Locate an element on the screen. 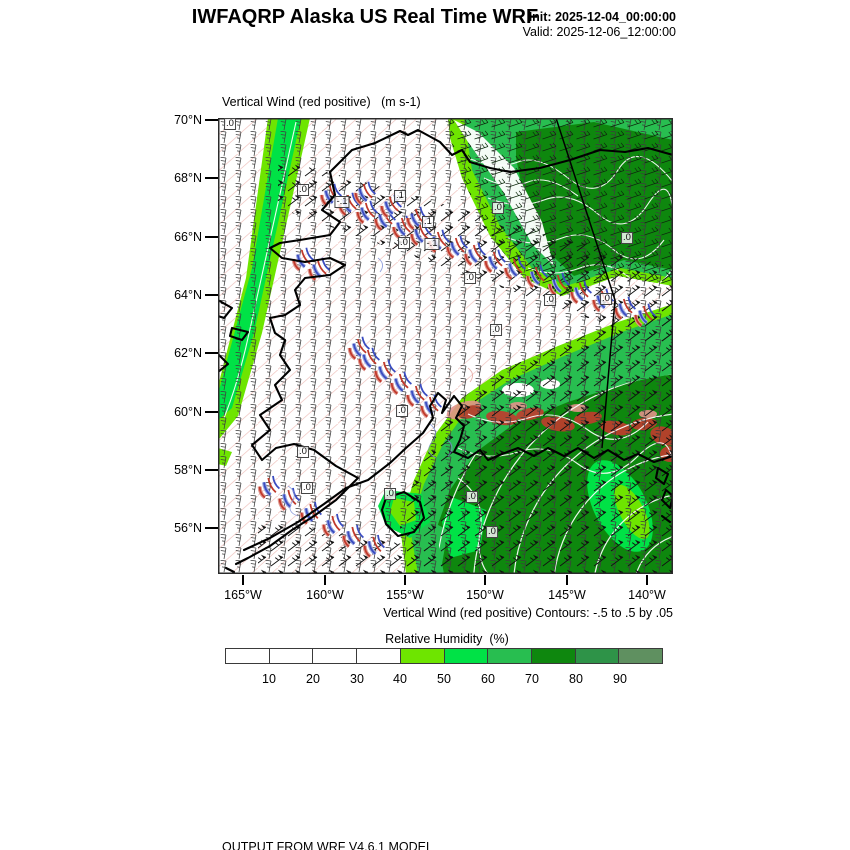 The height and width of the screenshot is (850, 850). alaska-canada-border is located at coordinates (585, 283).